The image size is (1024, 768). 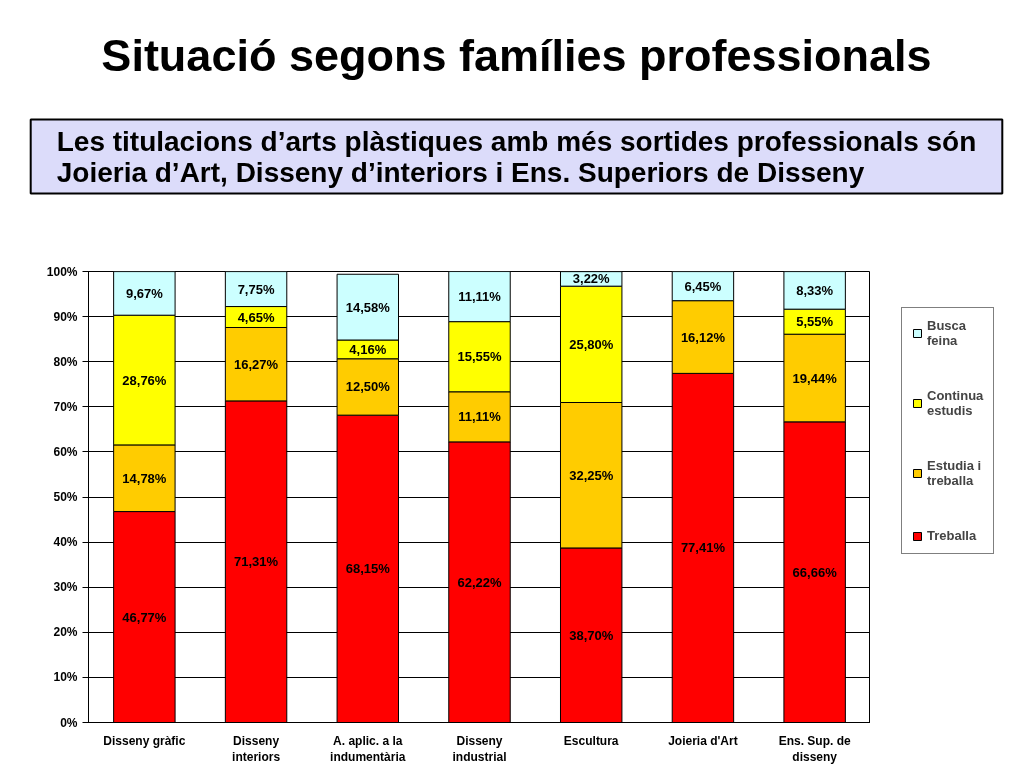 What do you see at coordinates (516, 156) in the screenshot?
I see `chart-subtitle: Les titulacions d’arts plàstiques amb més sortides professionals són Joieria d’Art, Disseny d’interiors i Ens. Superiors de Disseny` at bounding box center [516, 156].